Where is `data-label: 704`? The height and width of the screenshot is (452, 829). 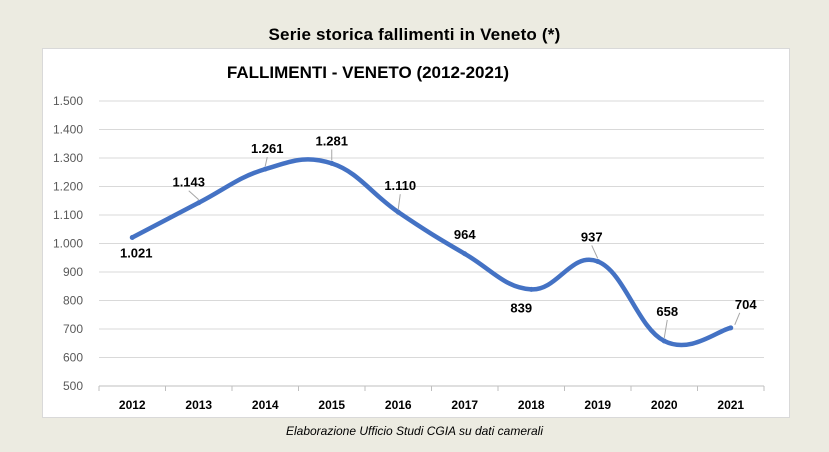
data-label: 704 is located at coordinates (746, 304).